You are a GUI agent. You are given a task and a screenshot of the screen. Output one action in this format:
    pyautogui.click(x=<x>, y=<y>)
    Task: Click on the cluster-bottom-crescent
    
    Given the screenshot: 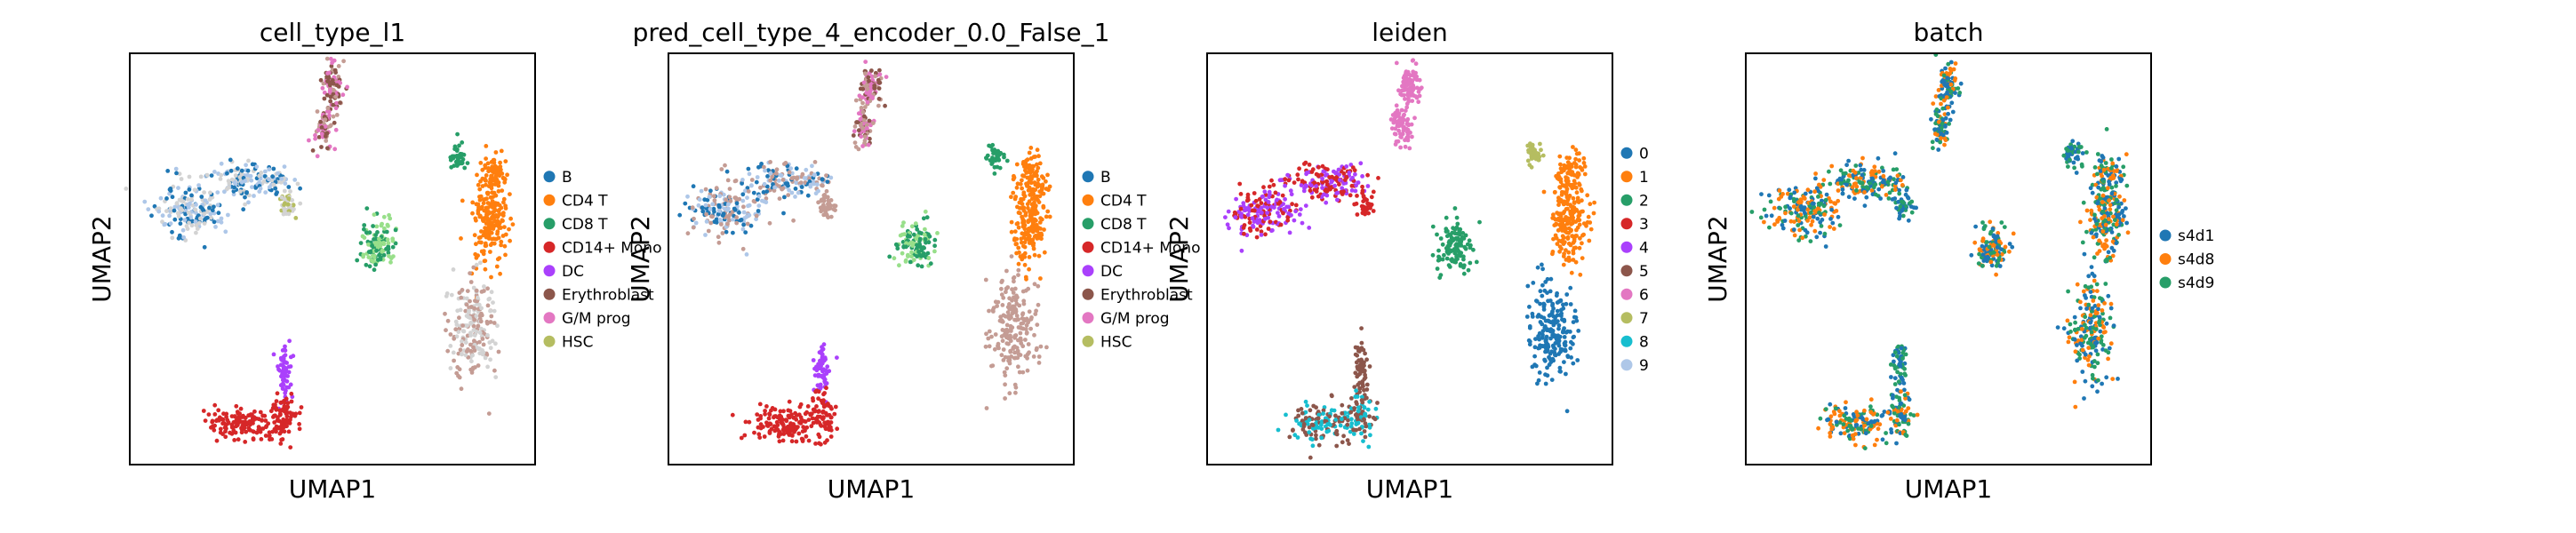 What is the action you would take?
    pyautogui.click(x=785, y=416)
    